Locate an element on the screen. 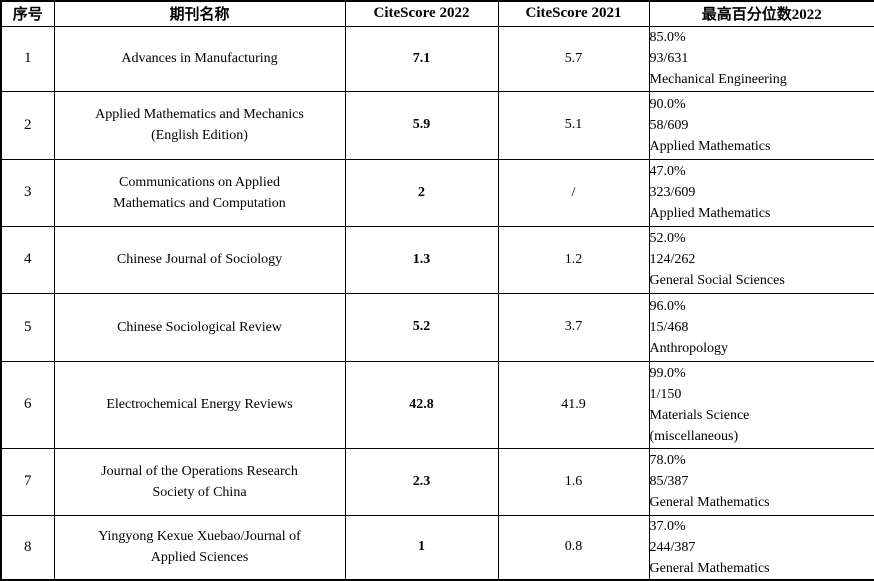 The width and height of the screenshot is (874, 581). serial-number-cell: 5 is located at coordinates (27, 327).